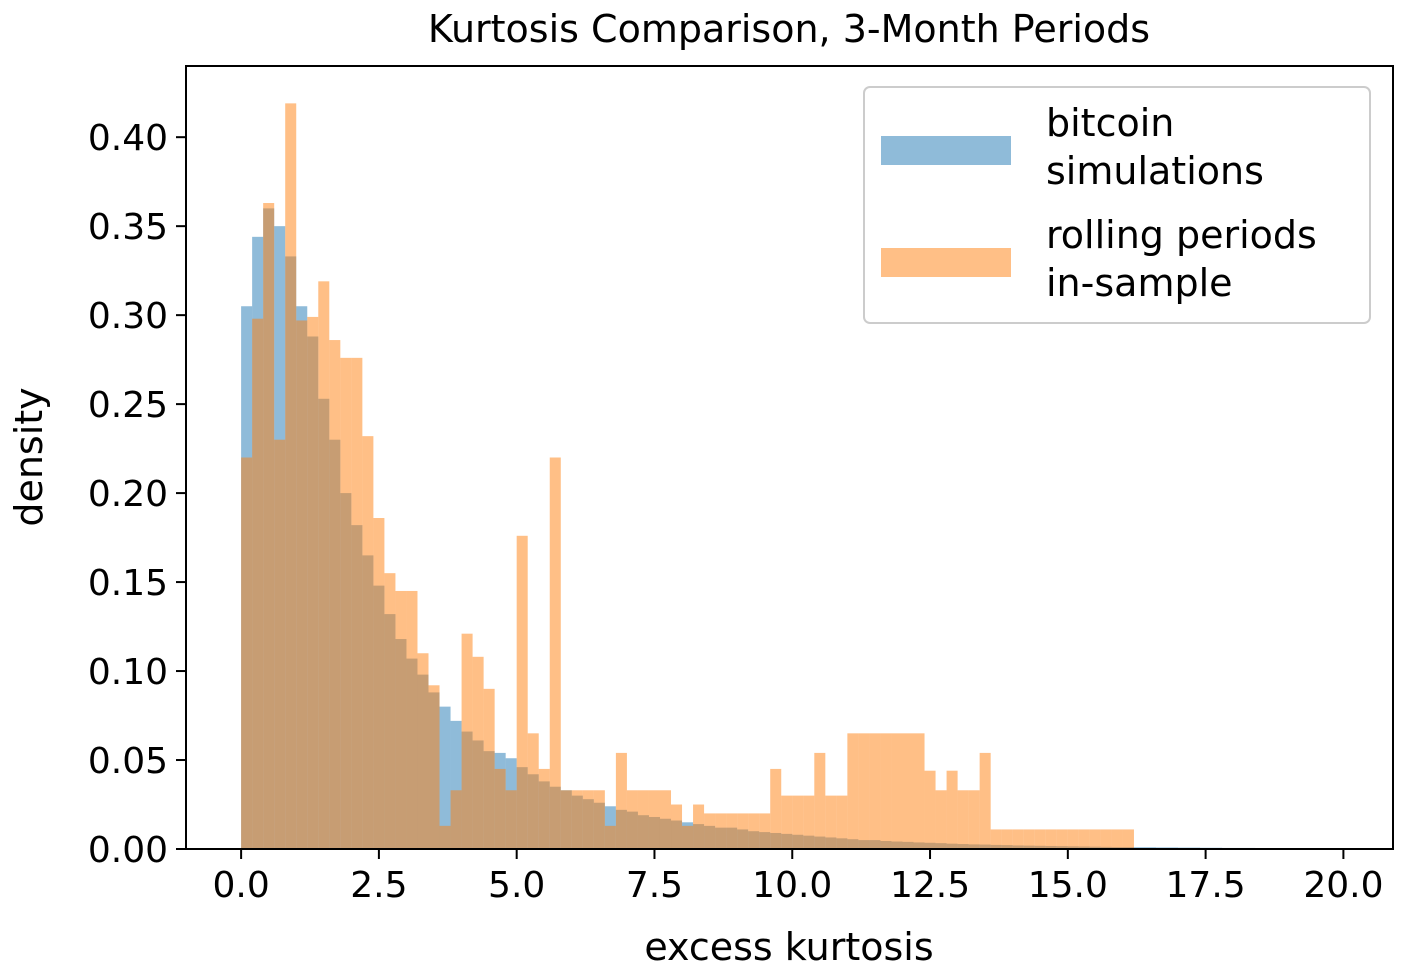 This screenshot has height=972, width=1404. I want to click on y-tick-label: 0.20, so click(128, 494).